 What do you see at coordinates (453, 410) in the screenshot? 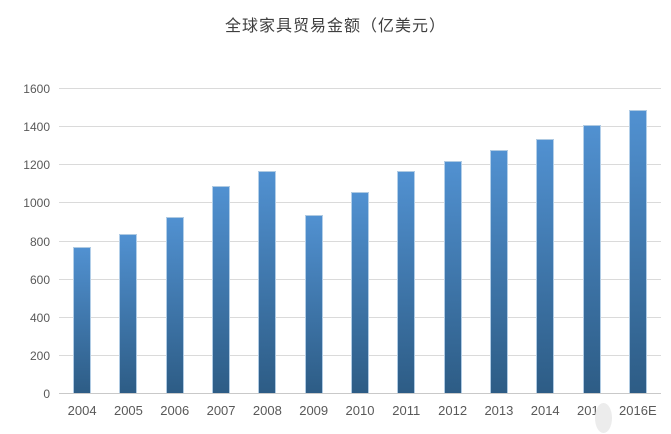
I see `x-axis-tick-label: 2012` at bounding box center [453, 410].